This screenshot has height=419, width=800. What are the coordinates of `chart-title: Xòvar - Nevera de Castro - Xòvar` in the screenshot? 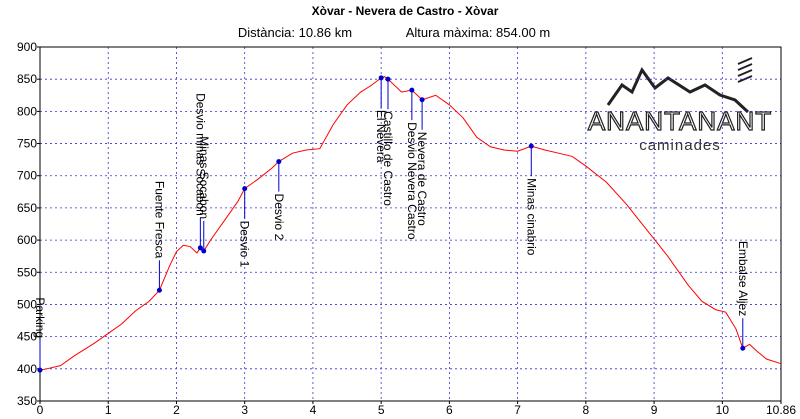 It's located at (405, 11).